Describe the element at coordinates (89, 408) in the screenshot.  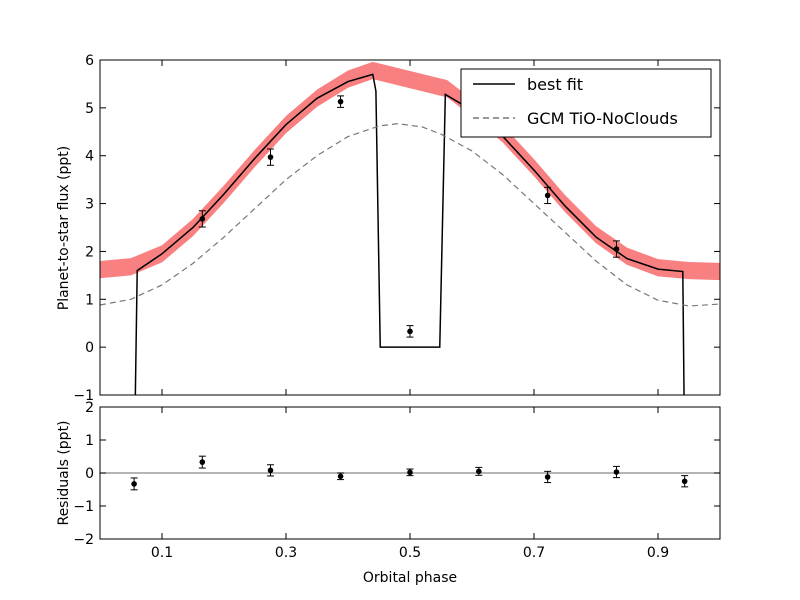
I see `residuals-y-tick-label: 2` at that location.